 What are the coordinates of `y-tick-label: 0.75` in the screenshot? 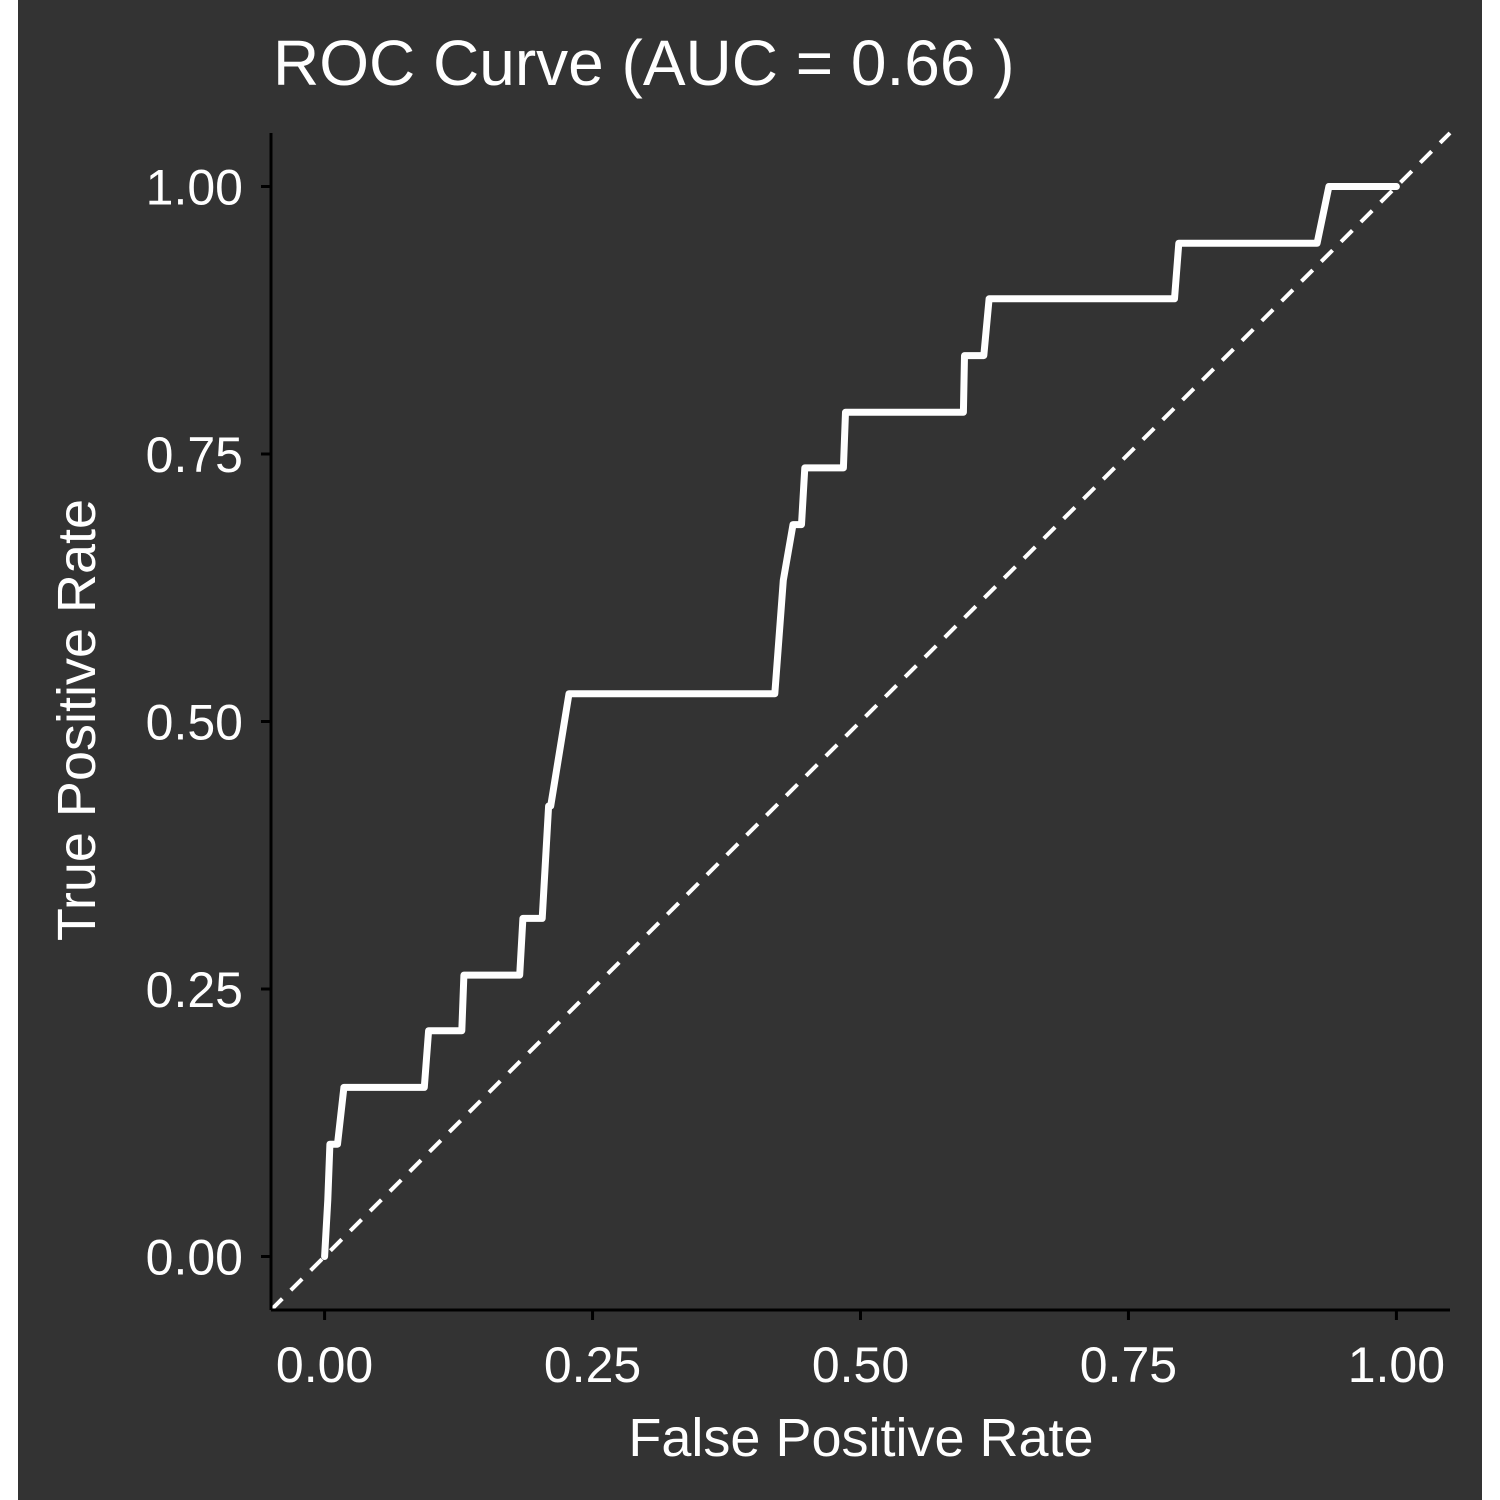 It's located at (194, 455).